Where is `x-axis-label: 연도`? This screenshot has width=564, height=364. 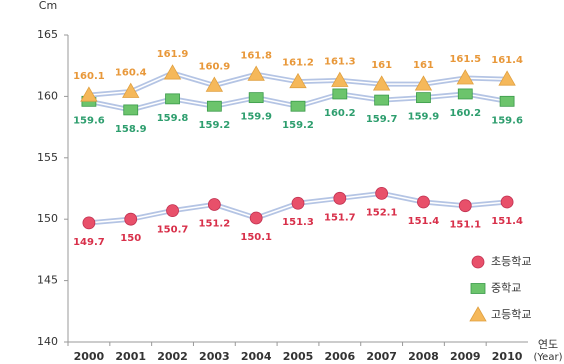 x-axis-label: 연도 is located at coordinates (548, 344).